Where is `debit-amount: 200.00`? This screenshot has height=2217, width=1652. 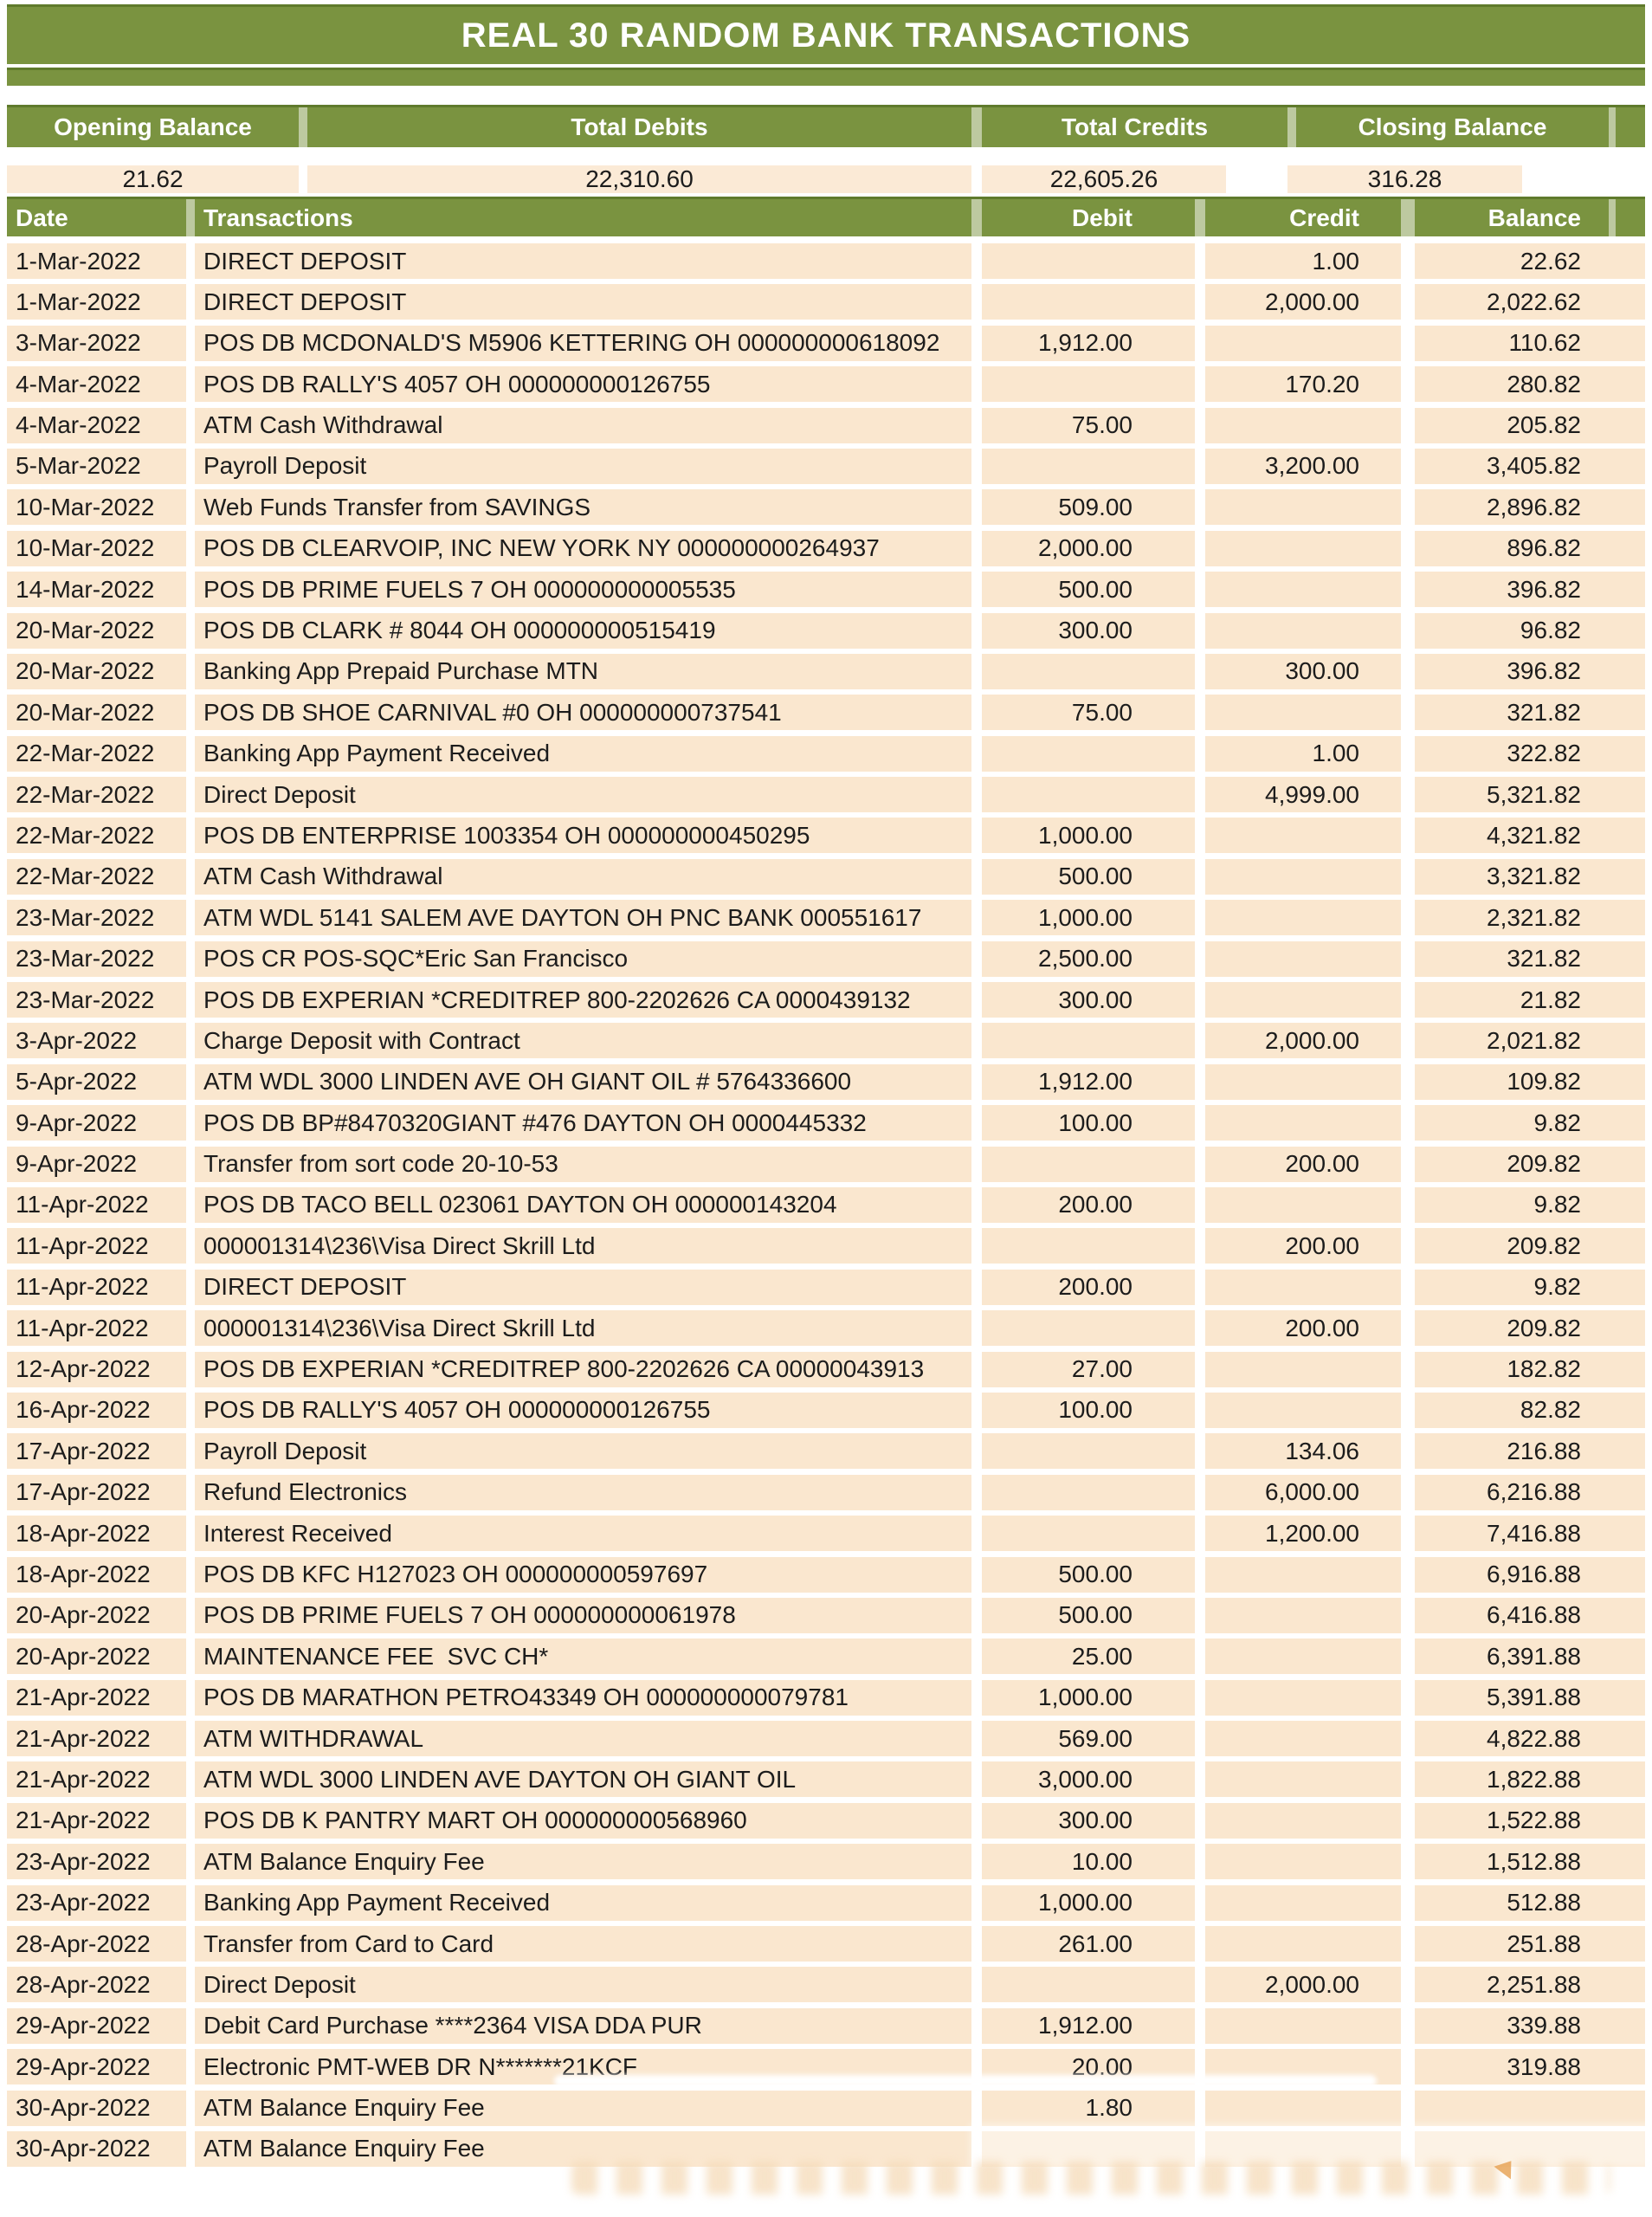 debit-amount: 200.00 is located at coordinates (1088, 1204).